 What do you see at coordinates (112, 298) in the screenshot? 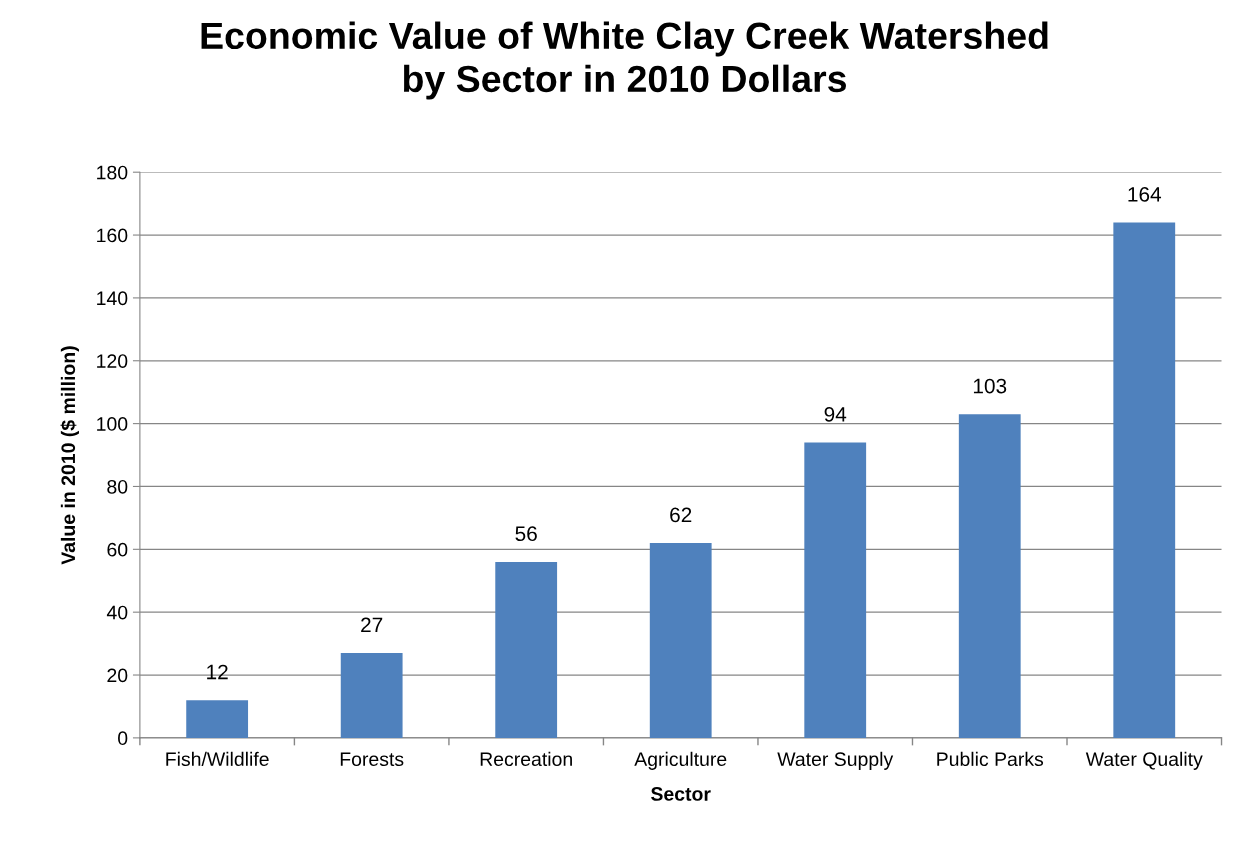
I see `y-tick-label: 140` at bounding box center [112, 298].